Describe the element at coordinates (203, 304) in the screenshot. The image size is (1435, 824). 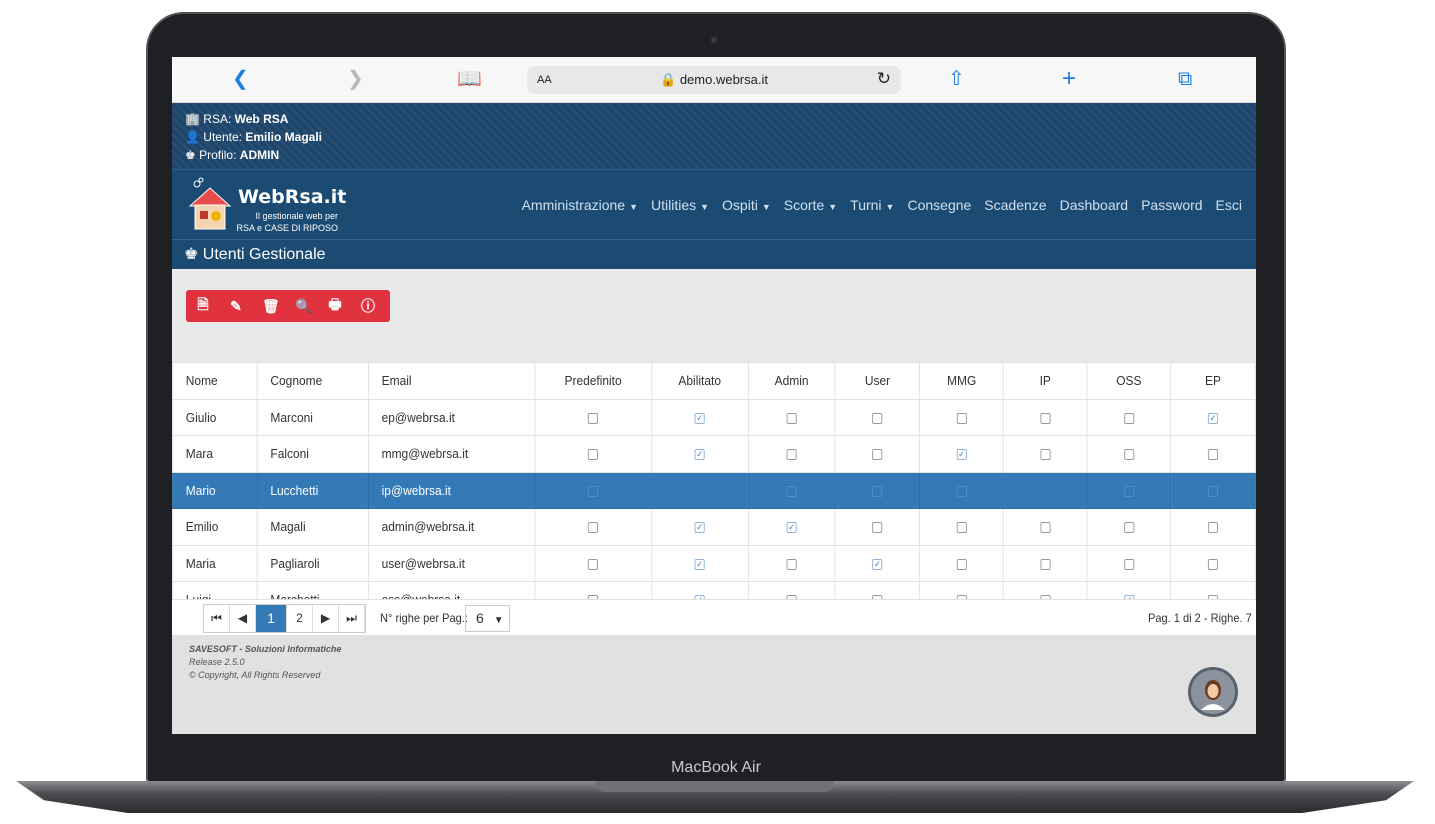
I see `new-file-icon: 🗎` at that location.